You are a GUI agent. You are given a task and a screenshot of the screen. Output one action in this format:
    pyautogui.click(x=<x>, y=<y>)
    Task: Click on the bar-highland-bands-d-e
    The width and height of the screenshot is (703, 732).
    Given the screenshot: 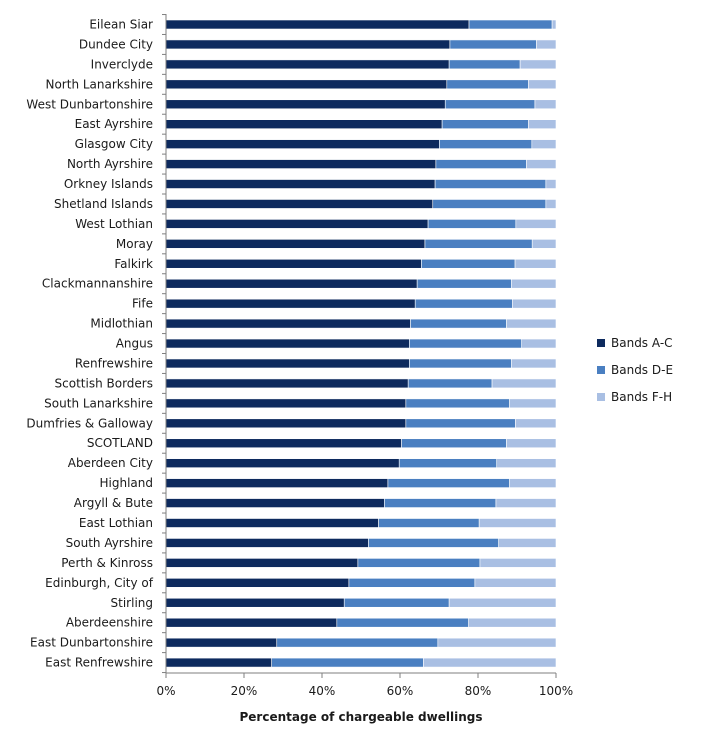 What is the action you would take?
    pyautogui.click(x=448, y=483)
    